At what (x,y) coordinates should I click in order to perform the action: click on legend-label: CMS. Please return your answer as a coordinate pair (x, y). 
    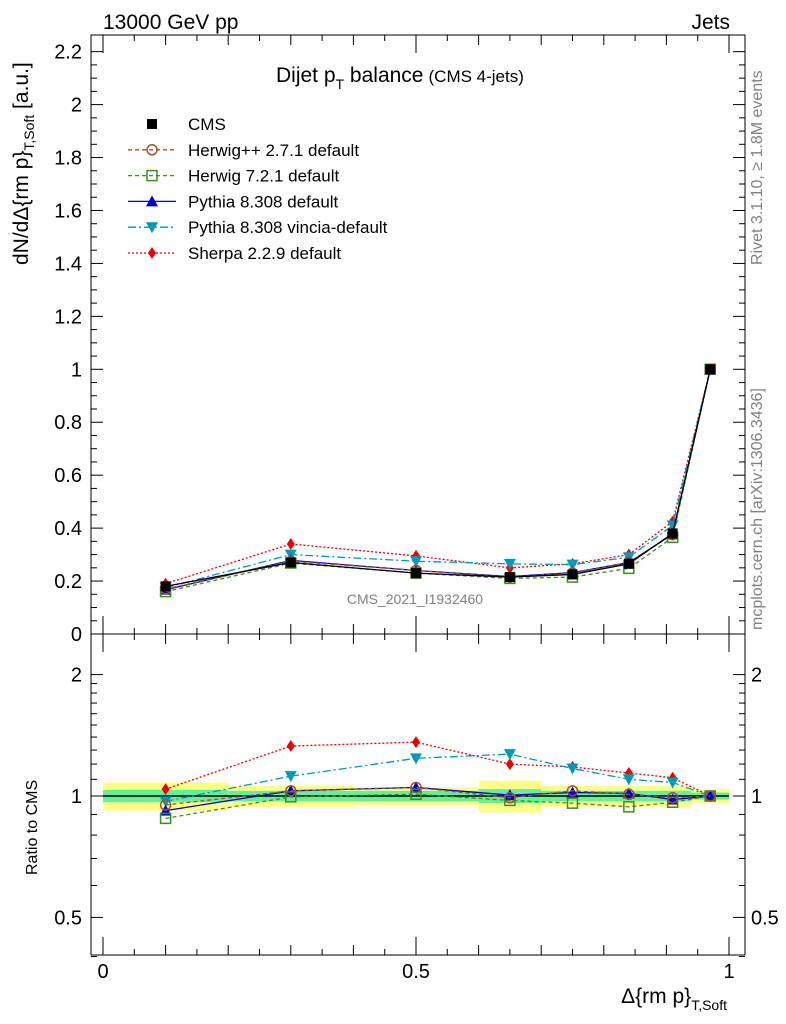
    Looking at the image, I should click on (207, 124).